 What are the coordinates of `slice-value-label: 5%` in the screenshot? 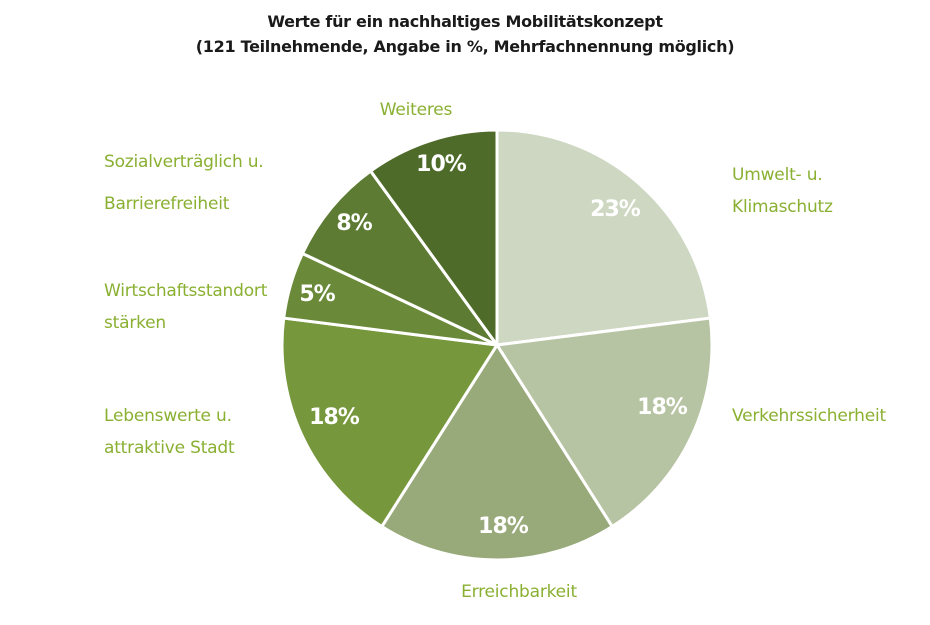 It's located at (317, 294).